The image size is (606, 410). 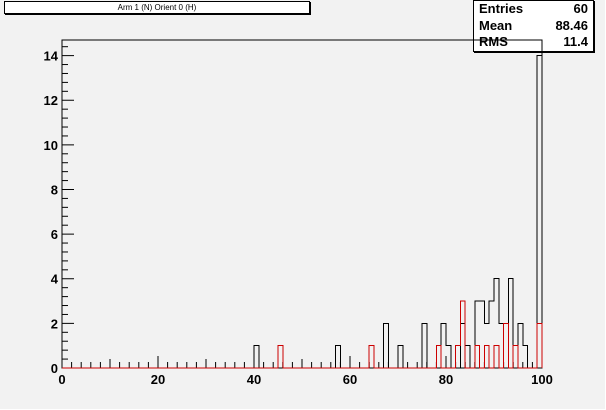 I want to click on y-tick-label: 12, so click(x=51, y=100).